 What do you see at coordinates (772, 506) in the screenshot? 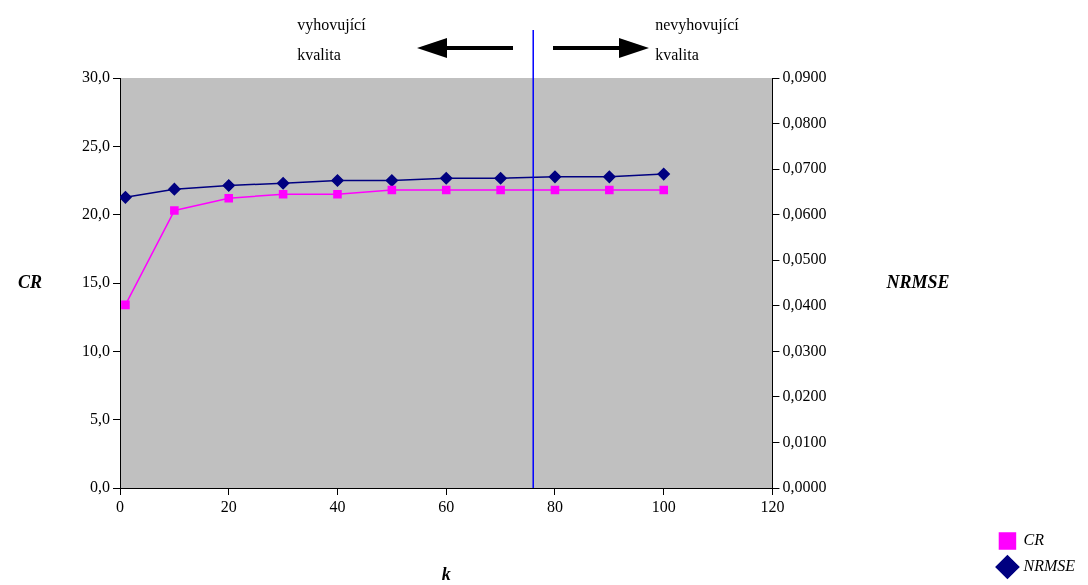
I see `x-tick-label: 120` at bounding box center [772, 506].